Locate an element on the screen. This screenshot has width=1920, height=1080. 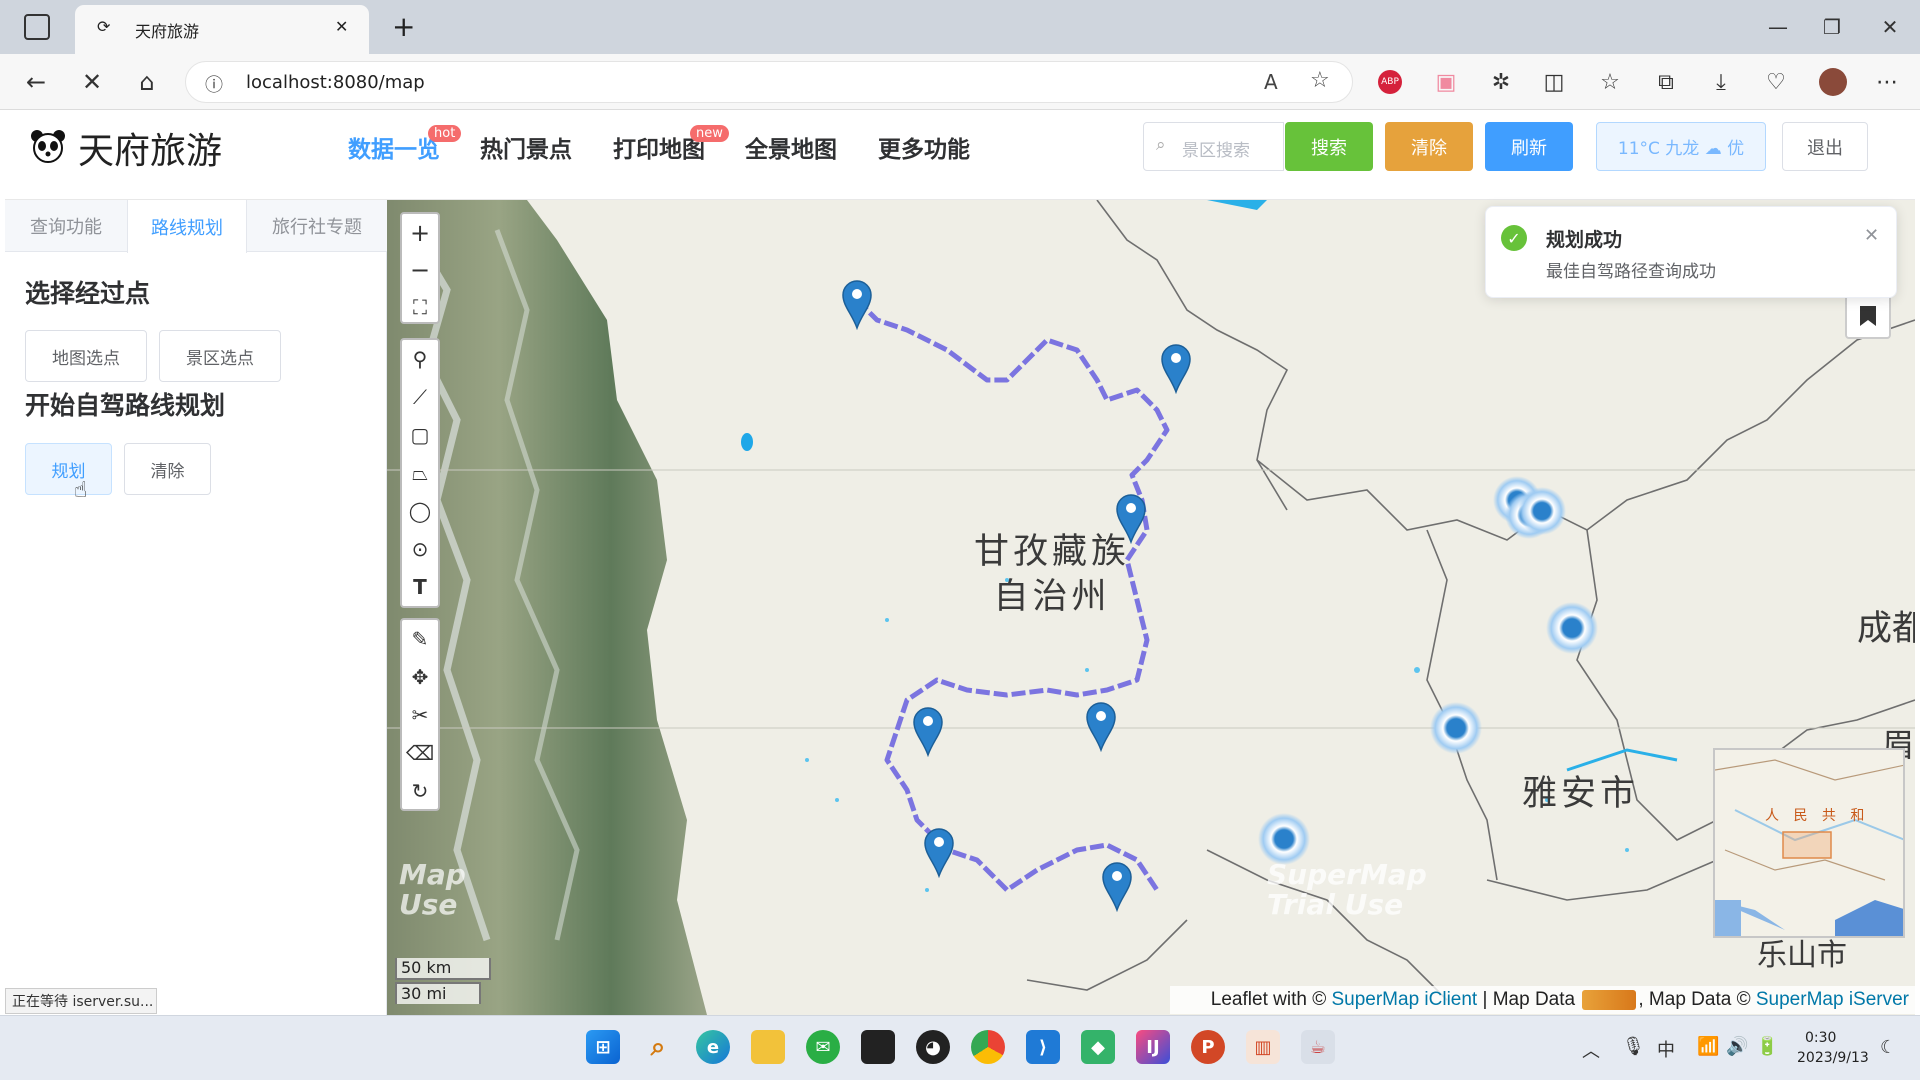
notification-close-icon: ✕ is located at coordinates (1872, 235).